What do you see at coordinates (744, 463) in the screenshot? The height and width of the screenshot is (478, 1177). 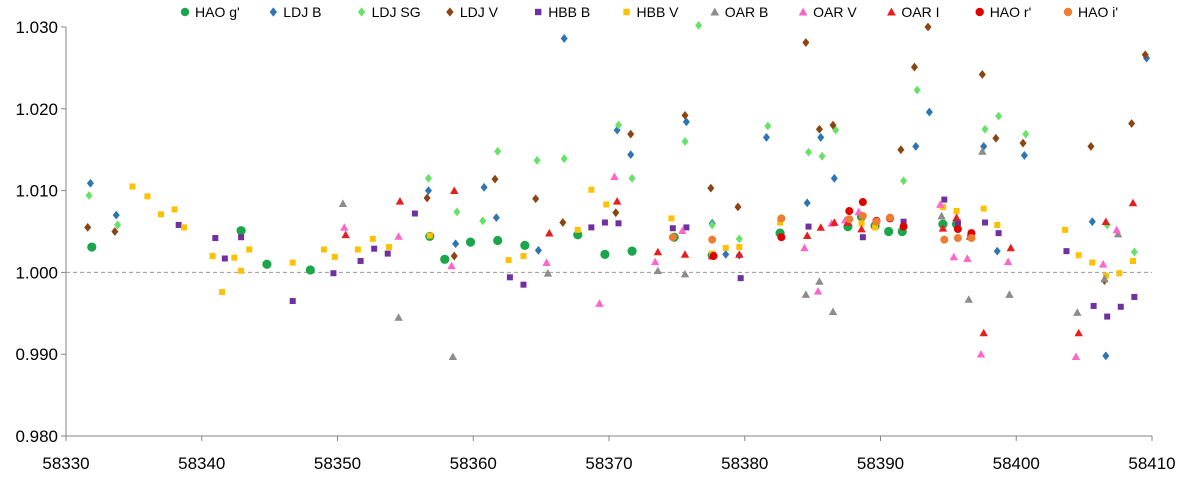 I see `x-tick-label: 58380` at bounding box center [744, 463].